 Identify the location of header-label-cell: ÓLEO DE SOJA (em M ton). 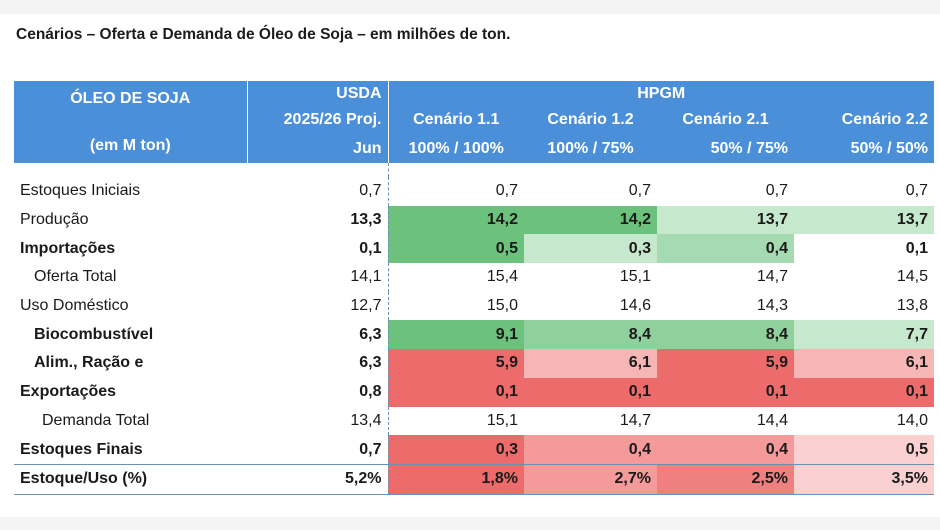
(131, 122).